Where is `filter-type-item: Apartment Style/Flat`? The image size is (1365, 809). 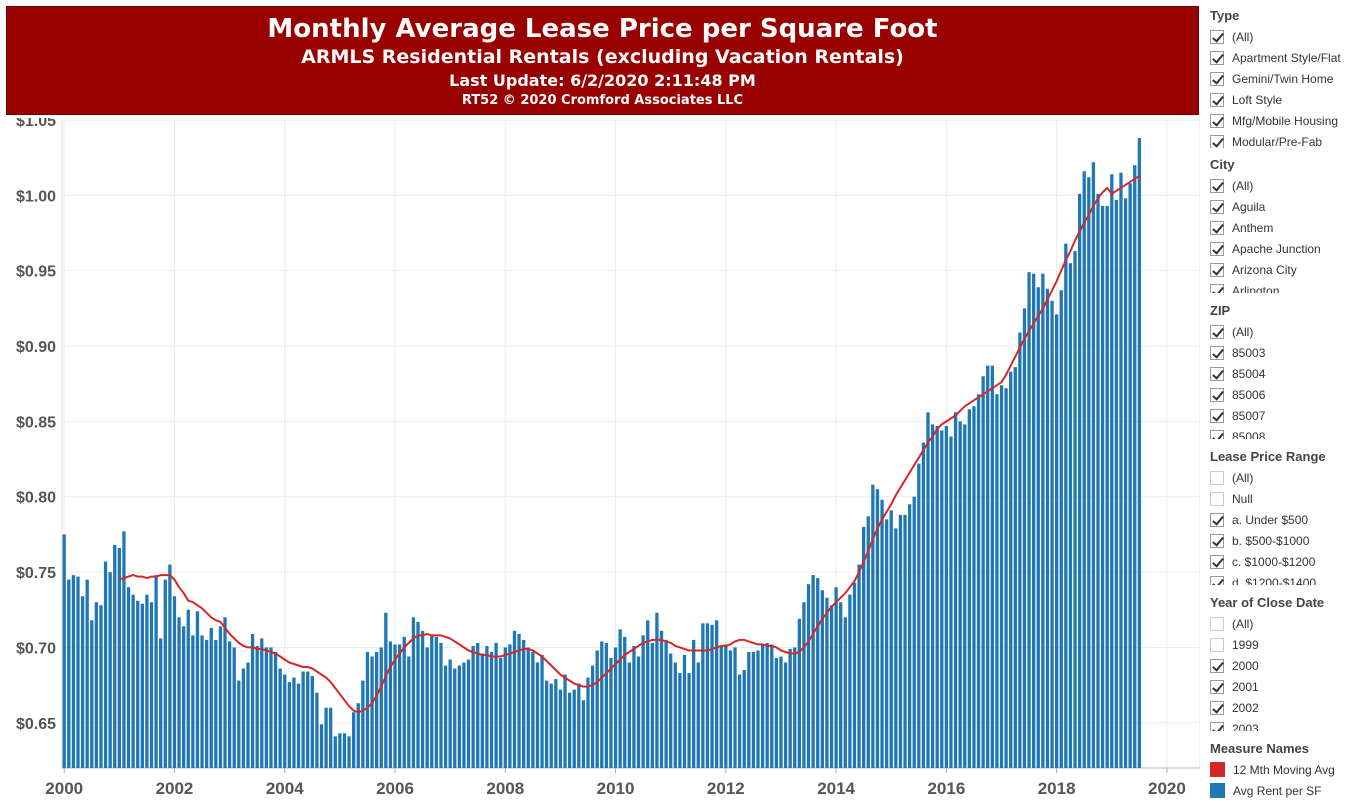 filter-type-item: Apartment Style/Flat is located at coordinates (1285, 57).